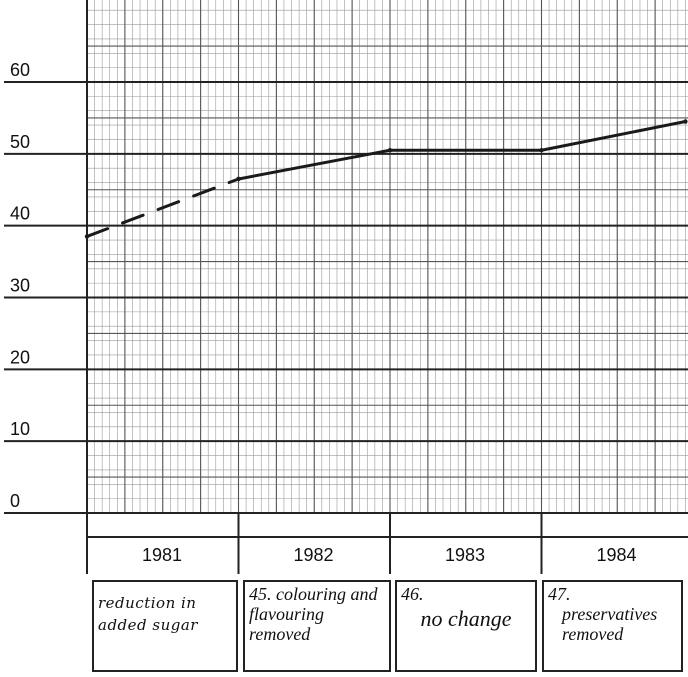 The height and width of the screenshot is (677, 688). I want to click on annotation-1981-text: reduction in added sugar, so click(148, 614).